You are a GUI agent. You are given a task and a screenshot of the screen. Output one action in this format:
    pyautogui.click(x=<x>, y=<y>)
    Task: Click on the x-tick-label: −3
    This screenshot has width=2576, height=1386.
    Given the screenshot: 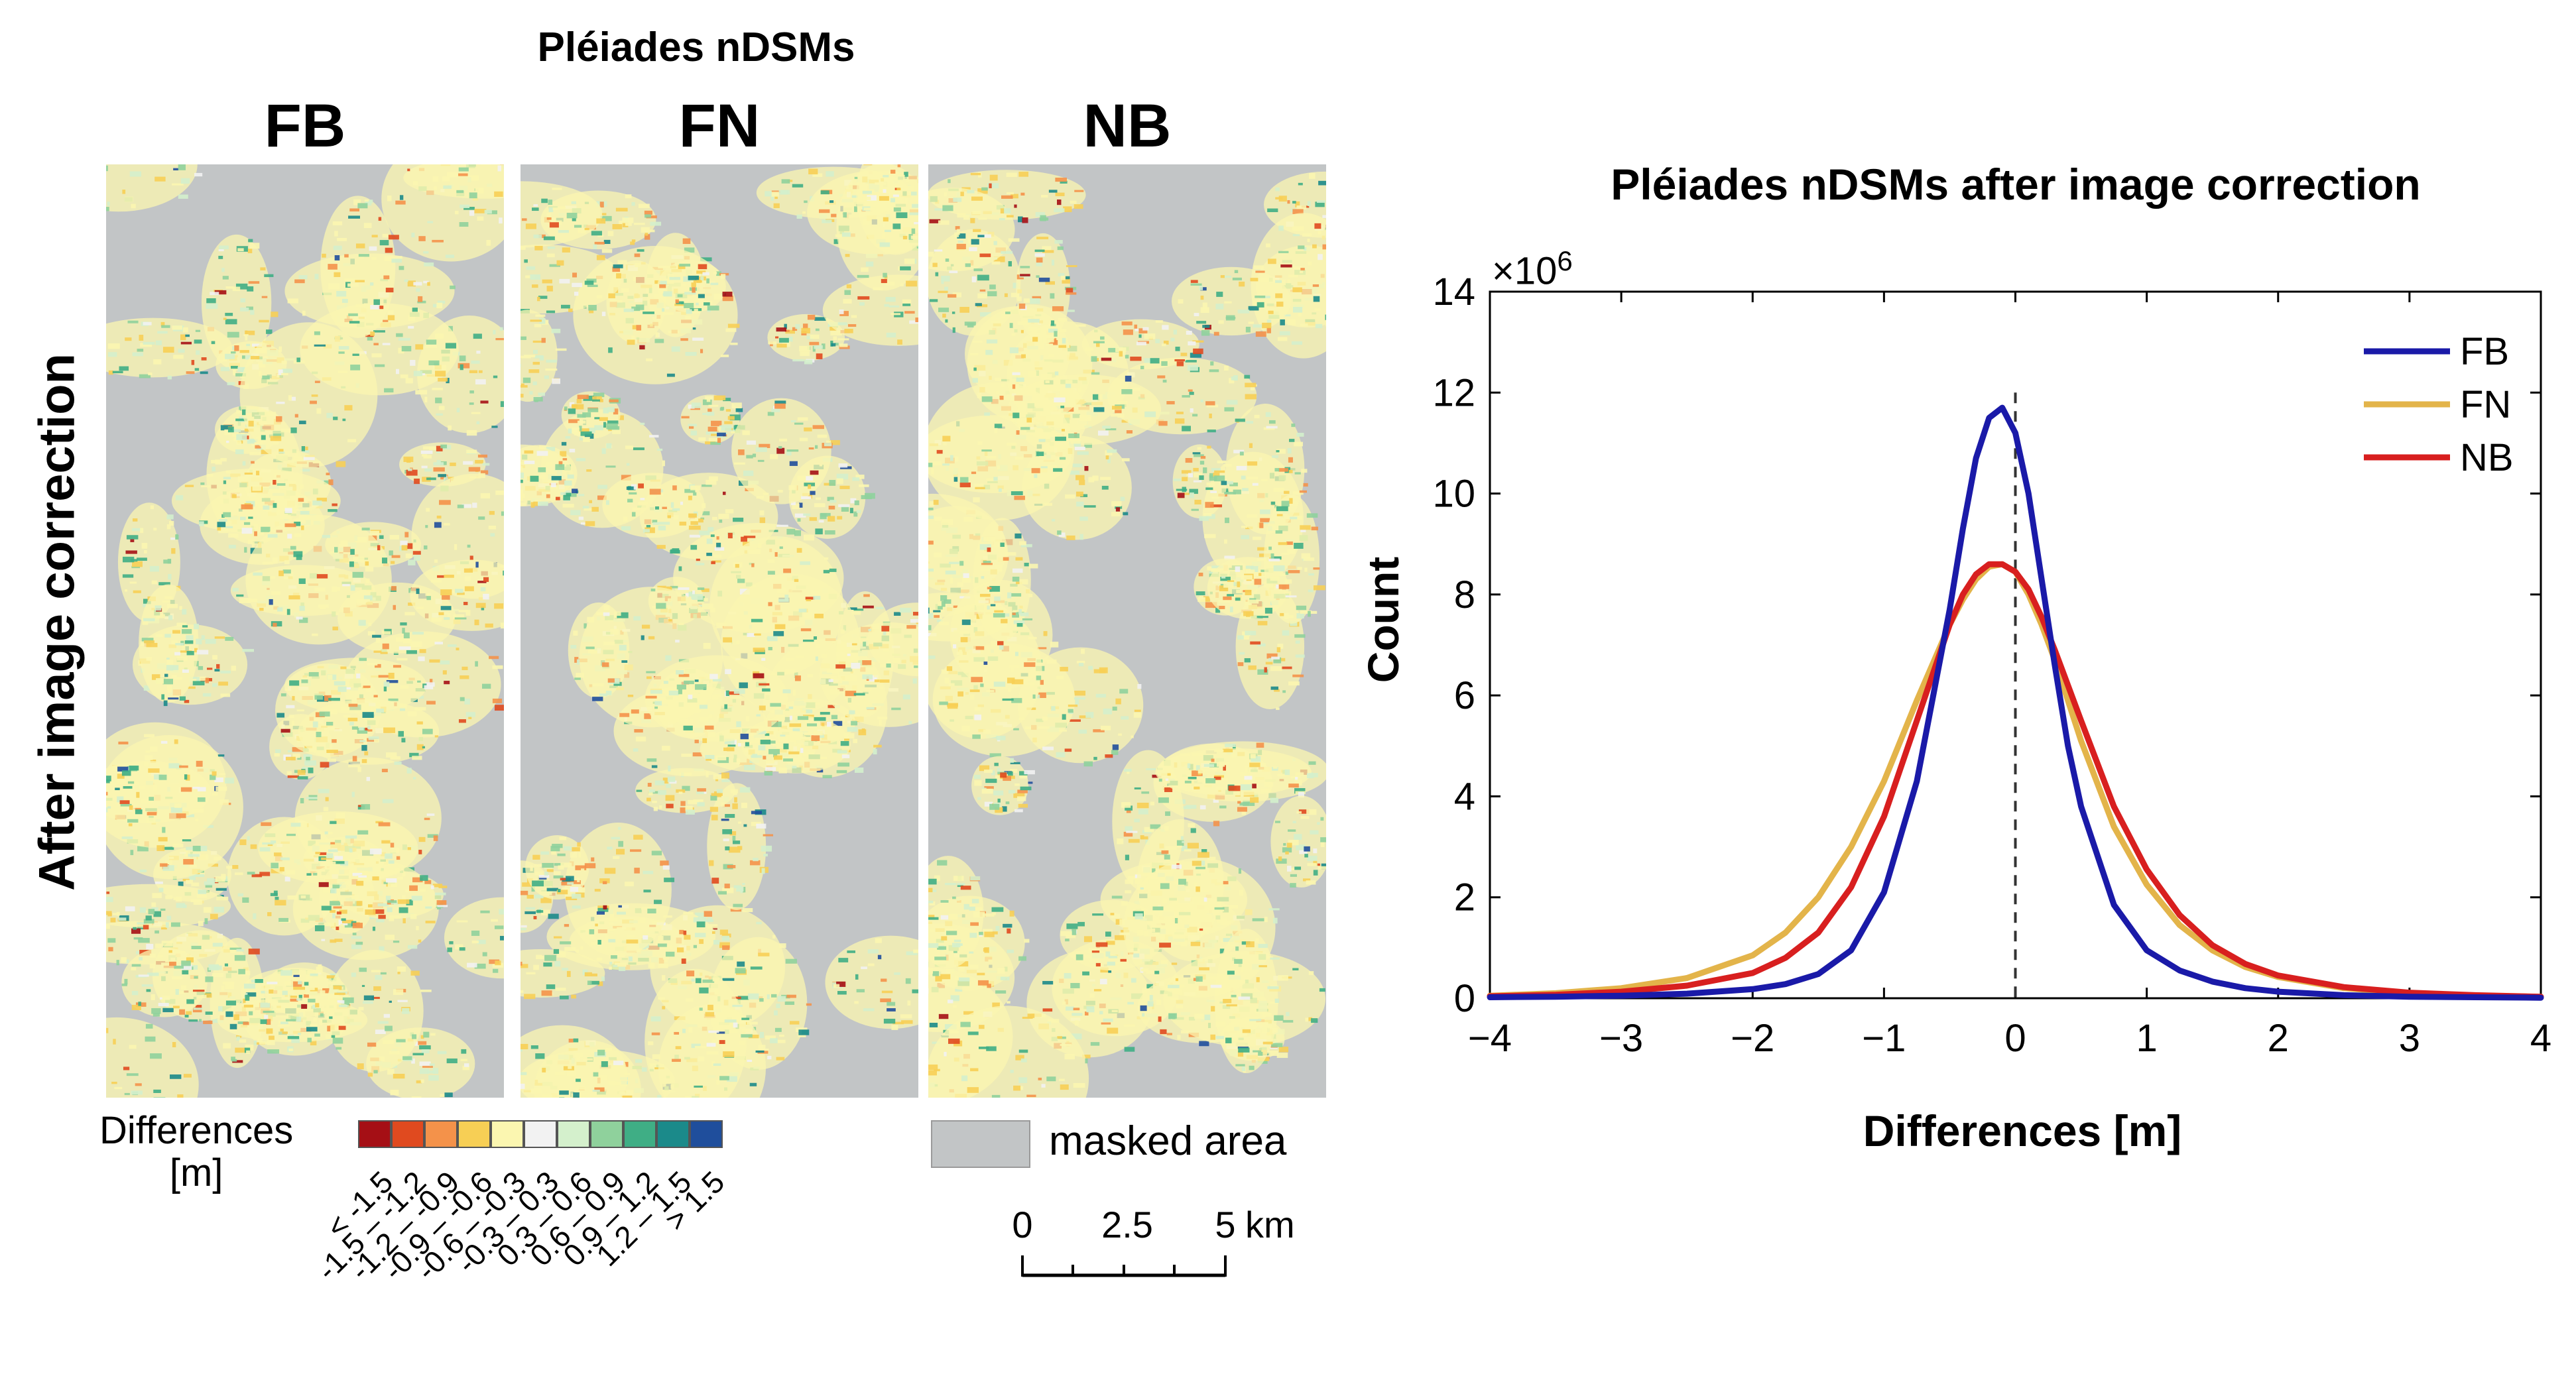 What is the action you would take?
    pyautogui.click(x=1621, y=1038)
    